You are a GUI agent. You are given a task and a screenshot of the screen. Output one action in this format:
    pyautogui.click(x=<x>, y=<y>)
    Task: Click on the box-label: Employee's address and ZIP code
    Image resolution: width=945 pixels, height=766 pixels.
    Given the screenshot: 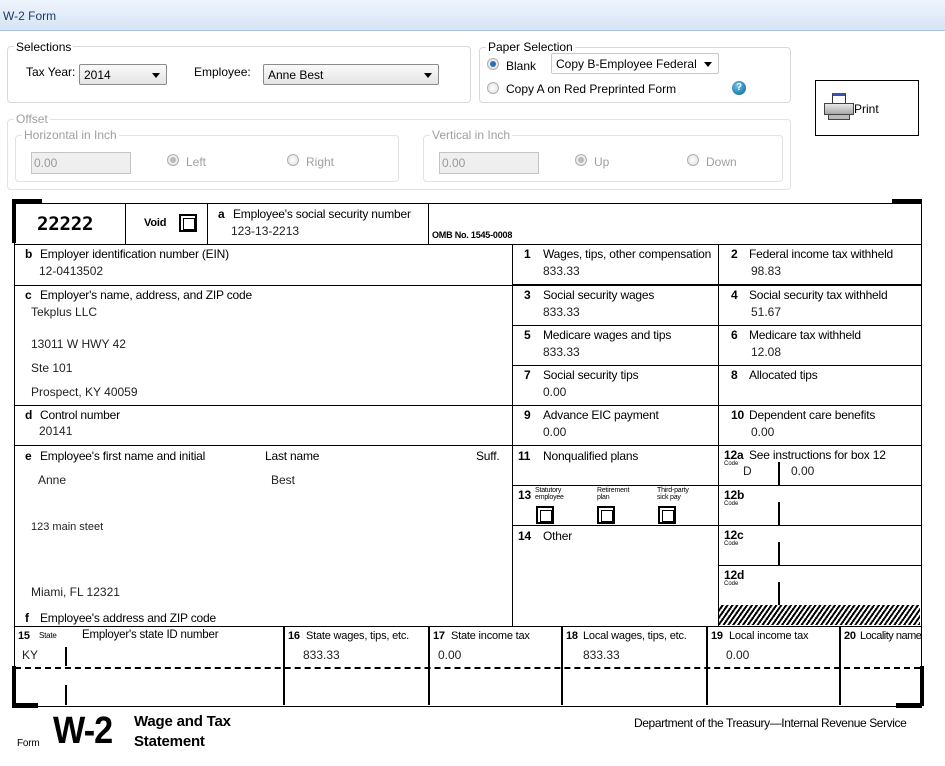 What is the action you would take?
    pyautogui.click(x=128, y=618)
    